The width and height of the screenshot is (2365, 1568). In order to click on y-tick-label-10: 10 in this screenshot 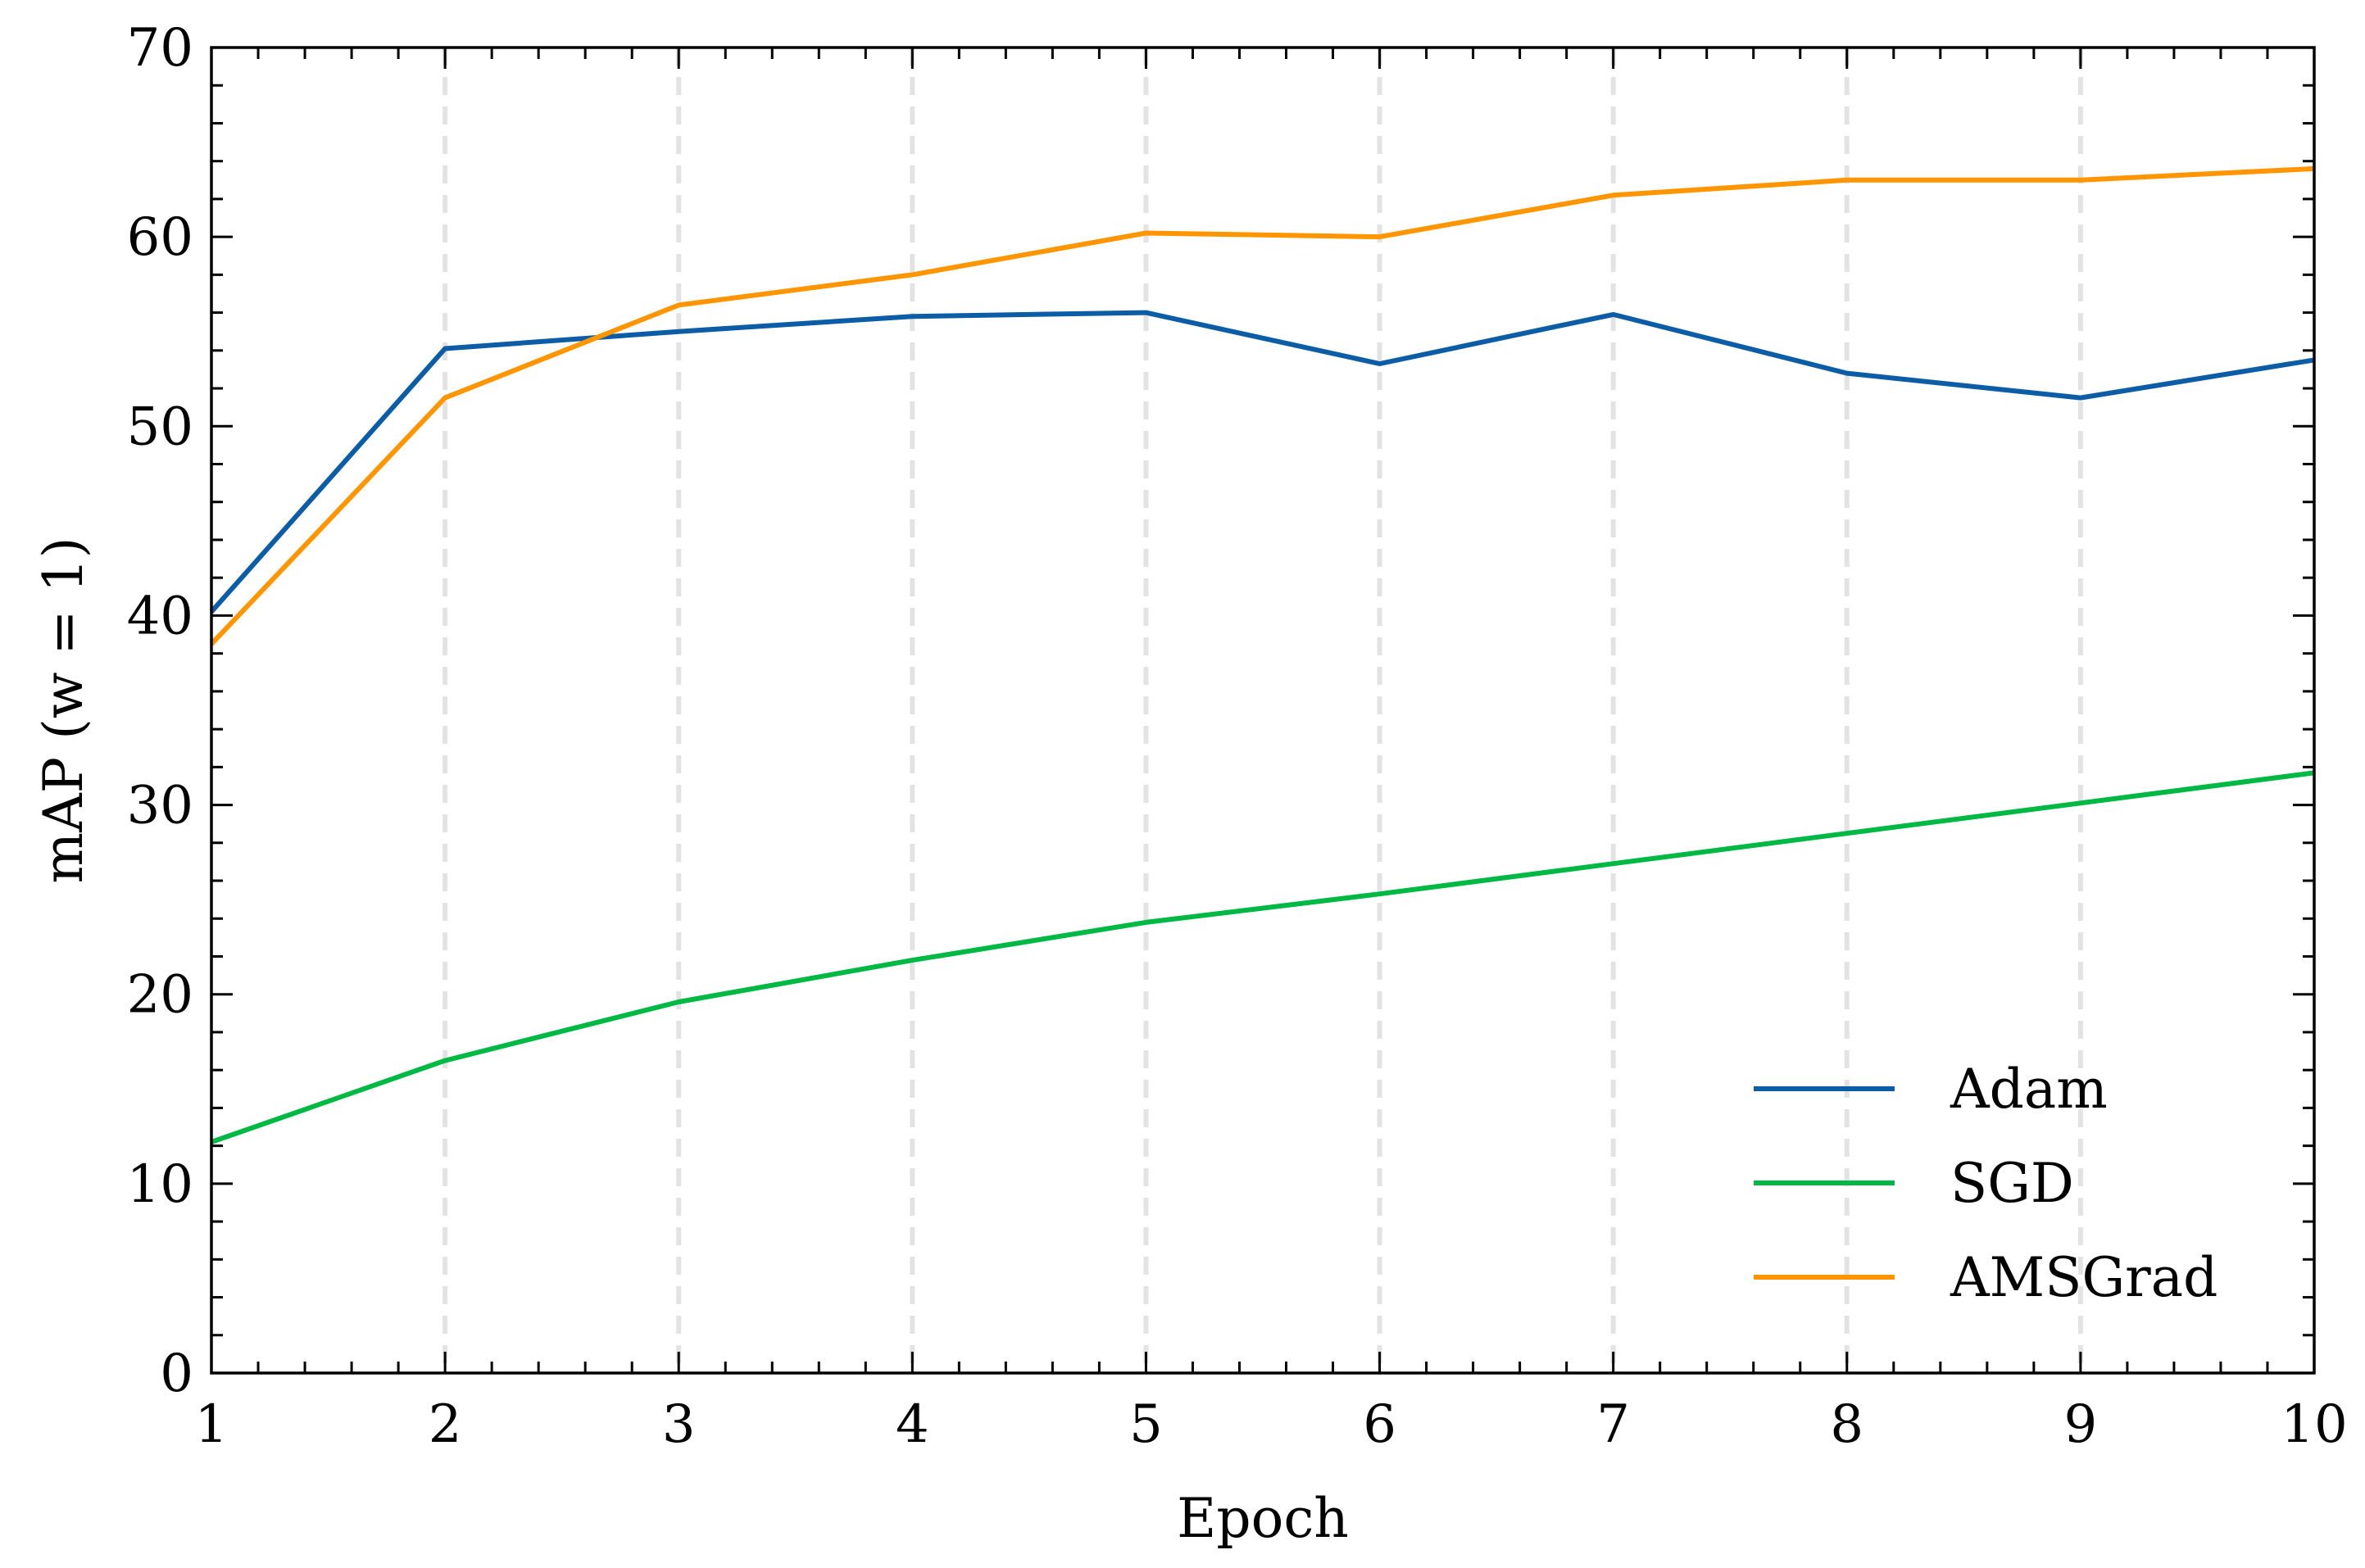, I will do `click(160, 1185)`.